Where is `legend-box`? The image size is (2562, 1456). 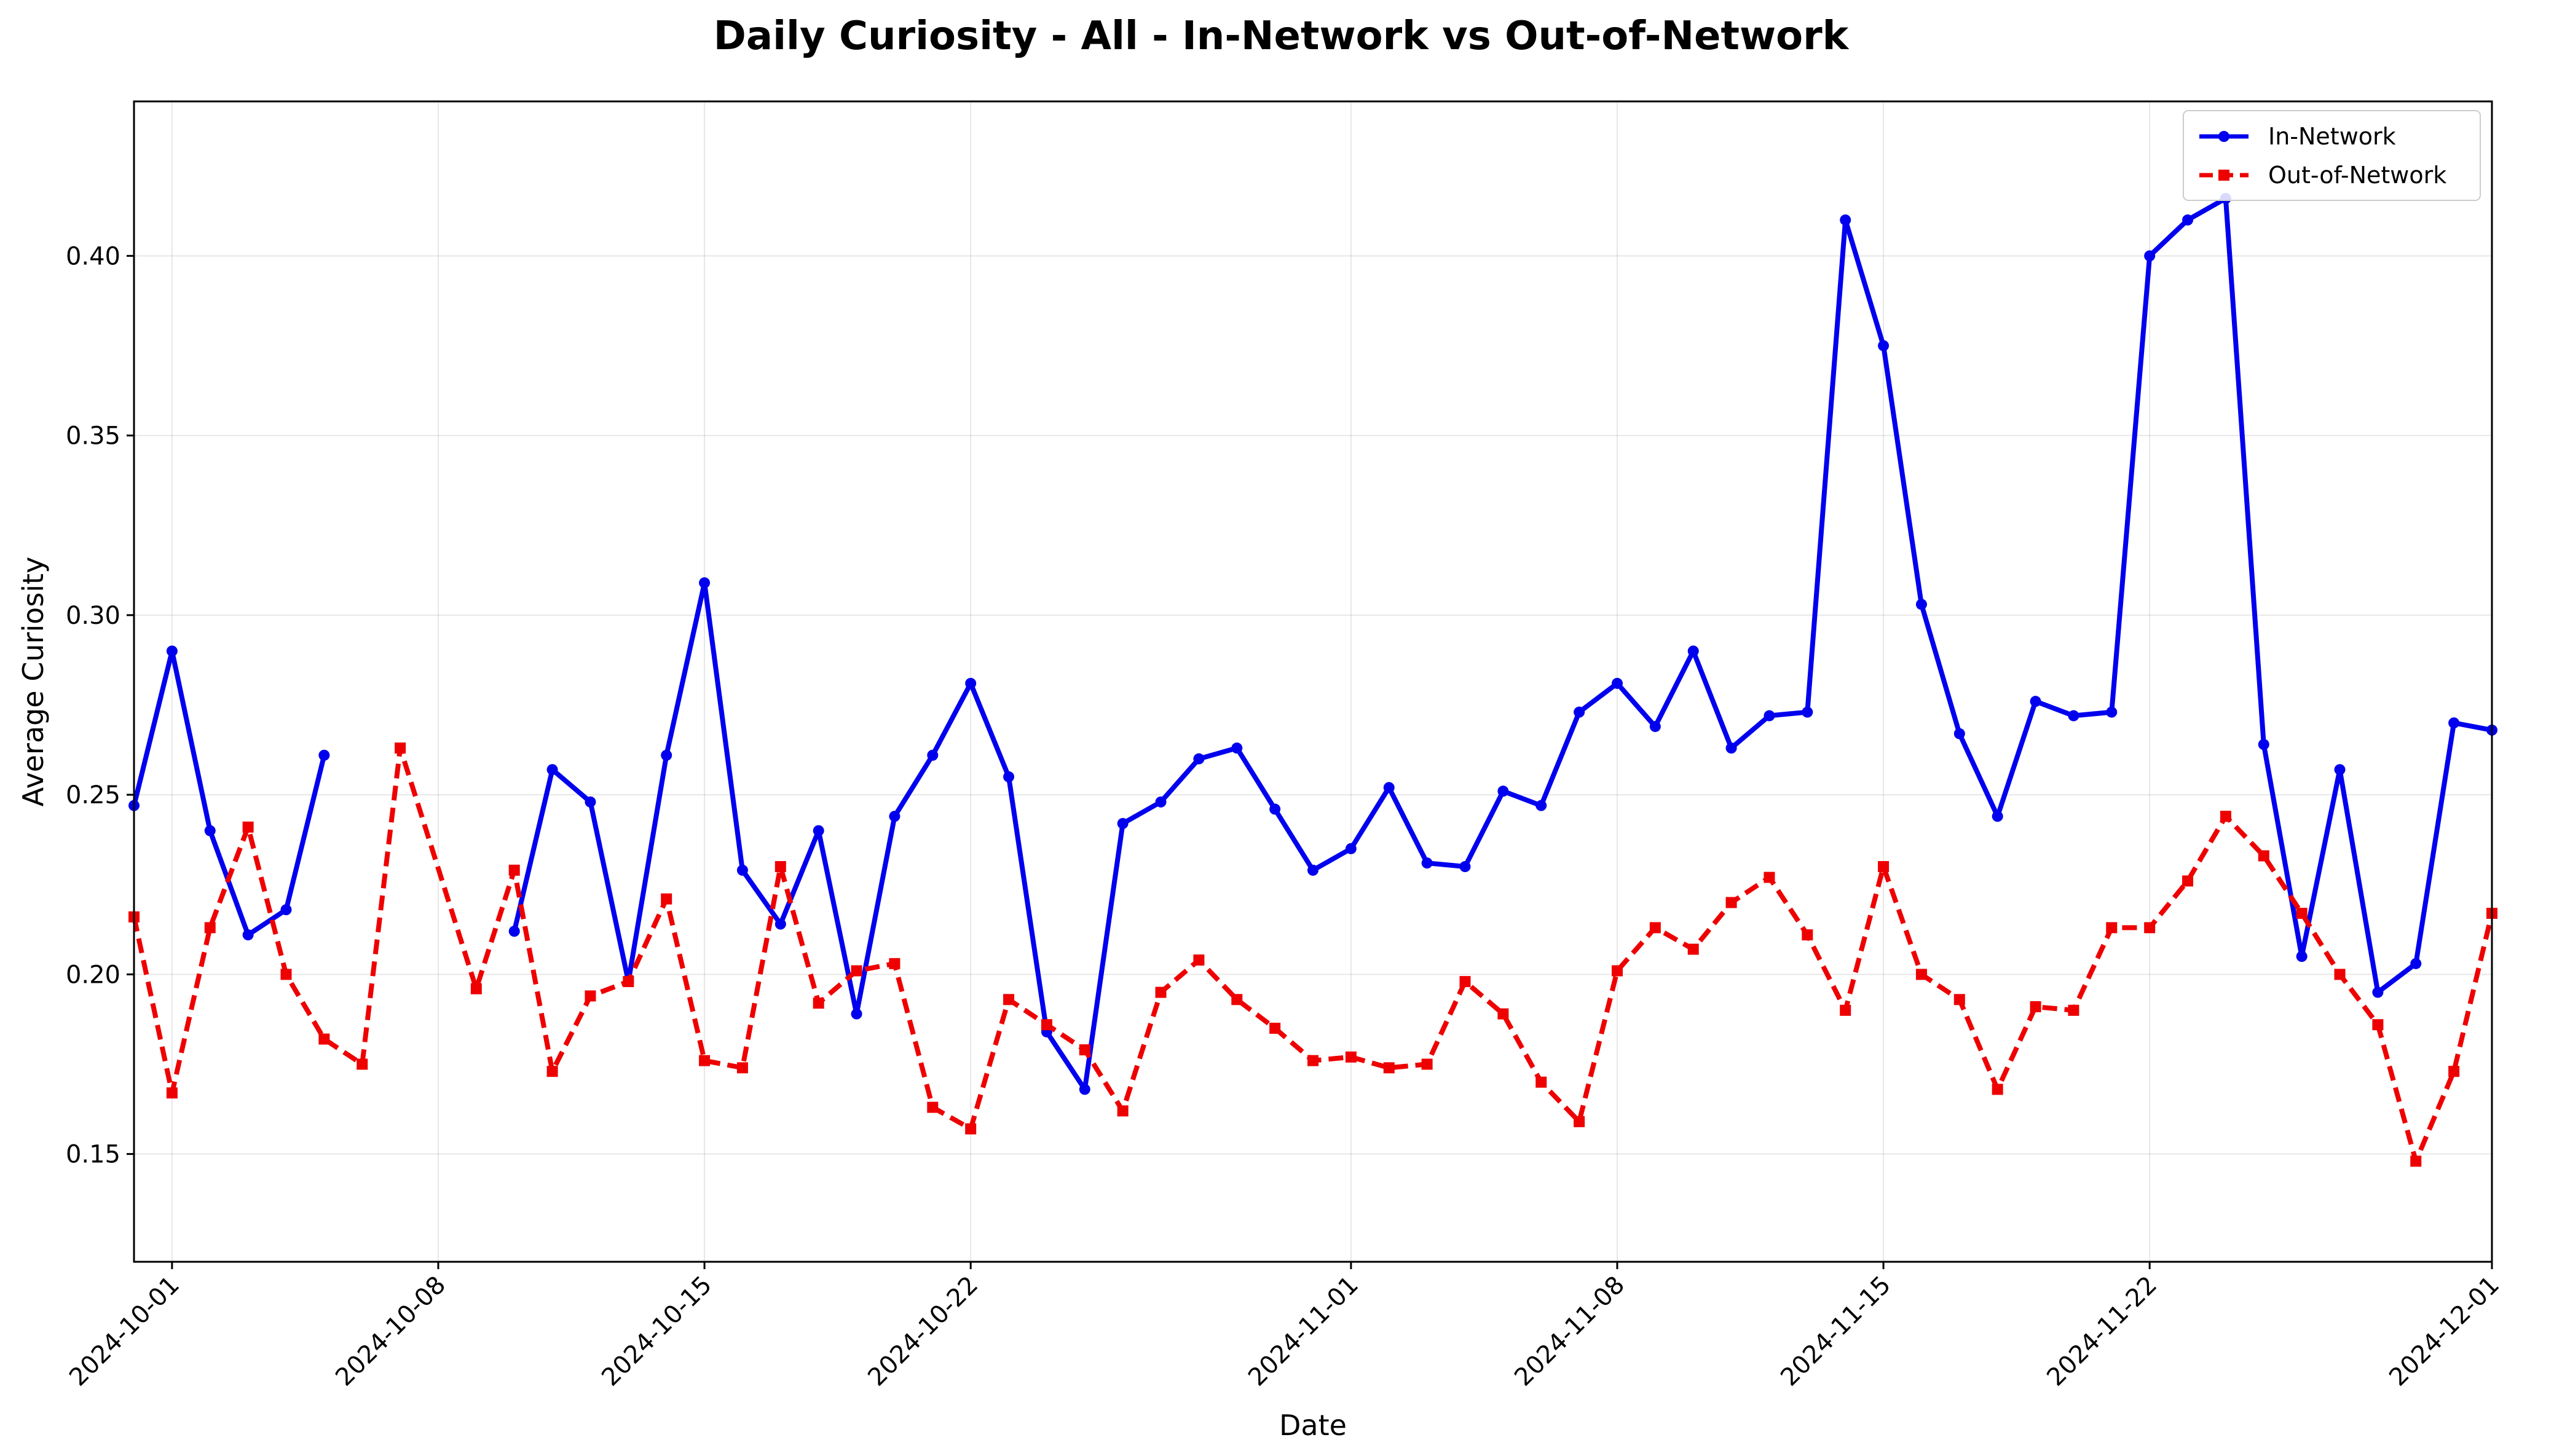 legend-box is located at coordinates (2332, 155).